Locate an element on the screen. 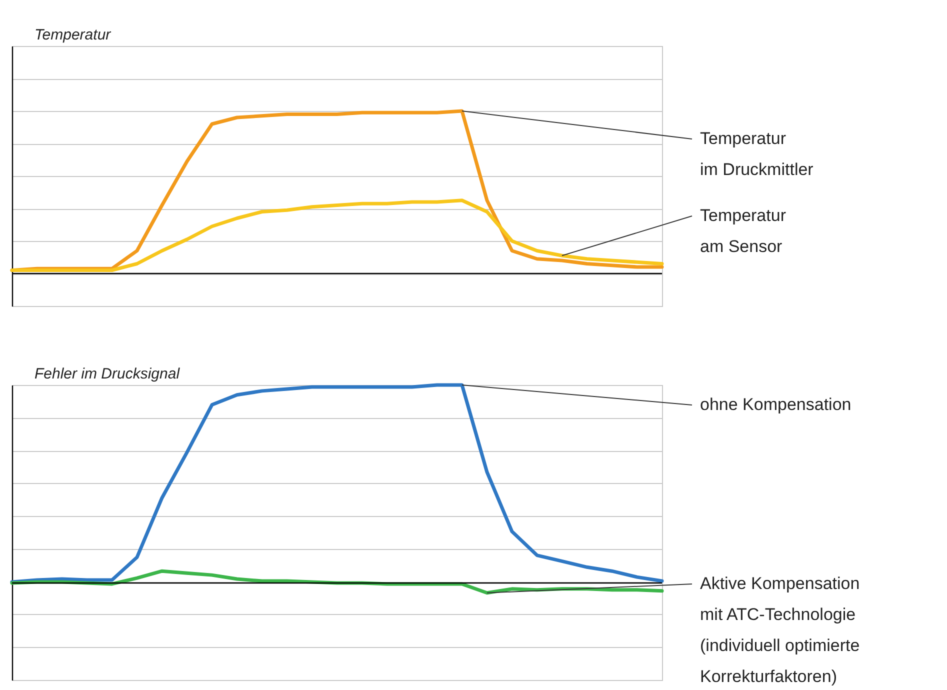 The image size is (947, 690). text: Temperatur im Druckmittler is located at coordinates (757, 154).